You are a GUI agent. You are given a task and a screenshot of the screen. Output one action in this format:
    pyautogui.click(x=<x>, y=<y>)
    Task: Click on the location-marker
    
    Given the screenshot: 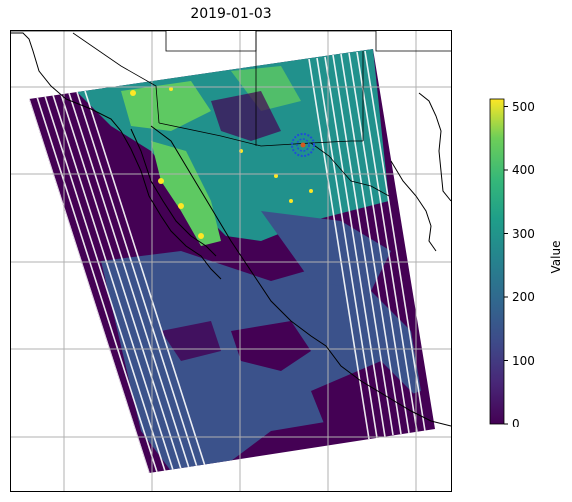 What is the action you would take?
    pyautogui.click(x=303, y=145)
    